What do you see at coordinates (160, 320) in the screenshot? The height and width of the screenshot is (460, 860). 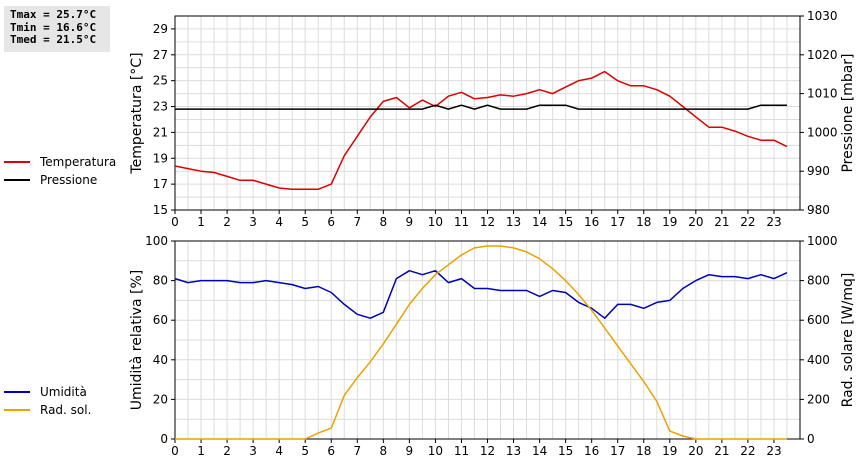 I see `y-tick-label: 60` at bounding box center [160, 320].